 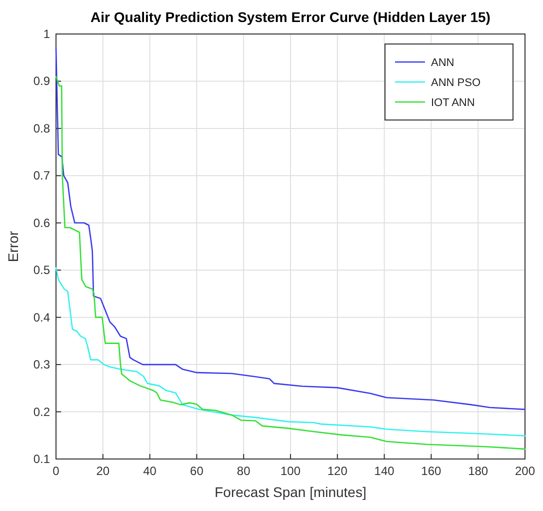 I want to click on y-tick-label: 0.6, so click(x=41, y=223).